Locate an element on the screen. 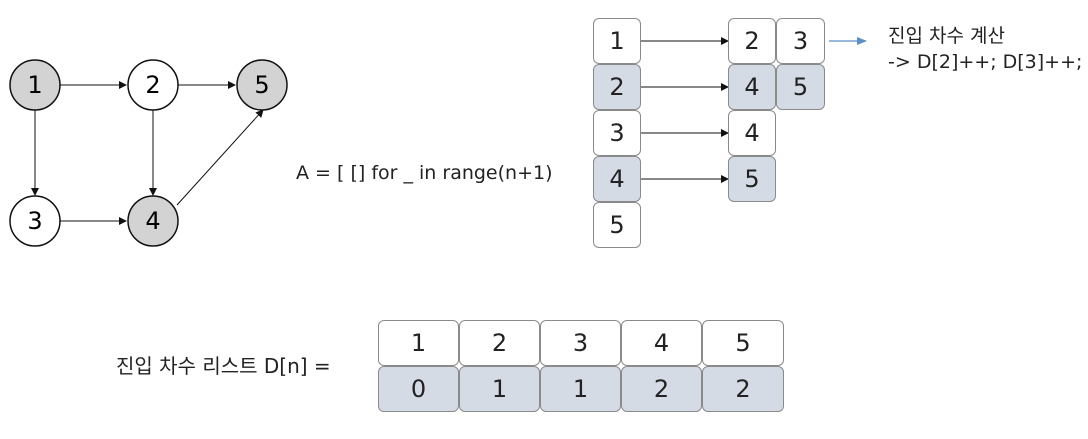  adjacency-head-cell: 4 is located at coordinates (617, 179).